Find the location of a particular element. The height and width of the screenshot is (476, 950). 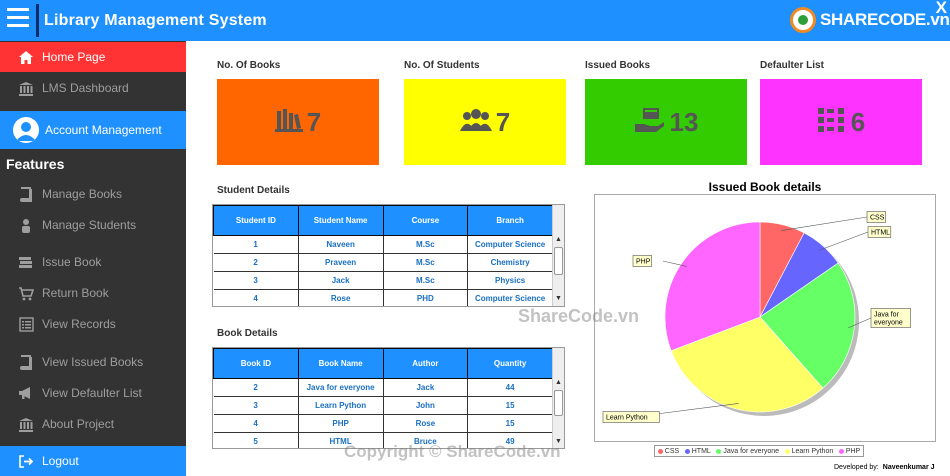

student-table-scrollbar: ▲ ▼ is located at coordinates (558, 255).